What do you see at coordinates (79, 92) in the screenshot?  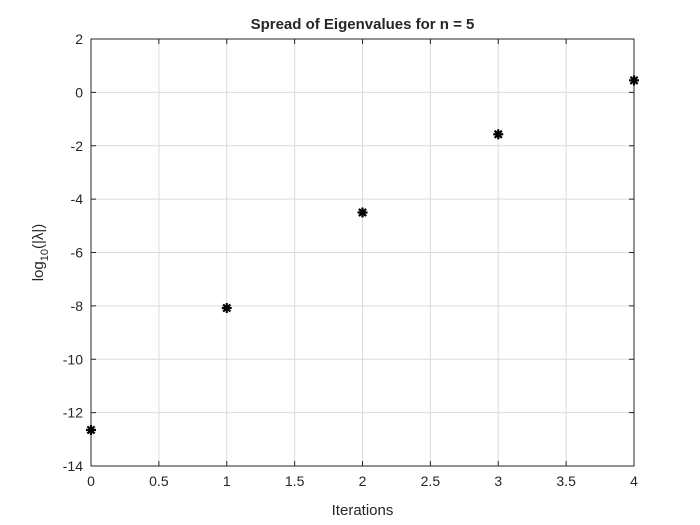 I see `y-tick-label: 0` at bounding box center [79, 92].